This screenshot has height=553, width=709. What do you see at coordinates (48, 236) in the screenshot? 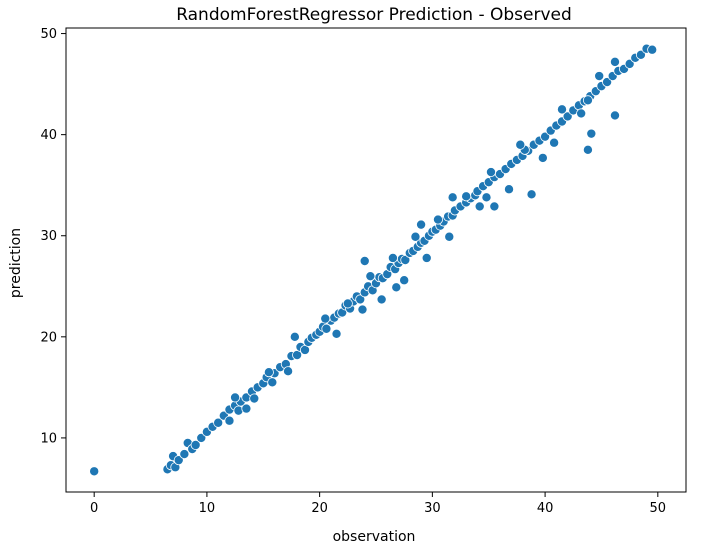
I see `y-tick-label: 30` at bounding box center [48, 236].